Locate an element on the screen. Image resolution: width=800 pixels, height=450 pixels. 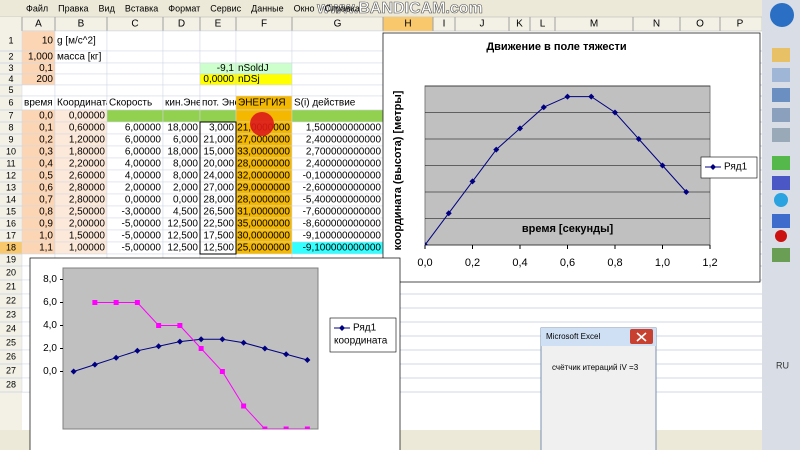
row-header: 10 is located at coordinates (11, 151).